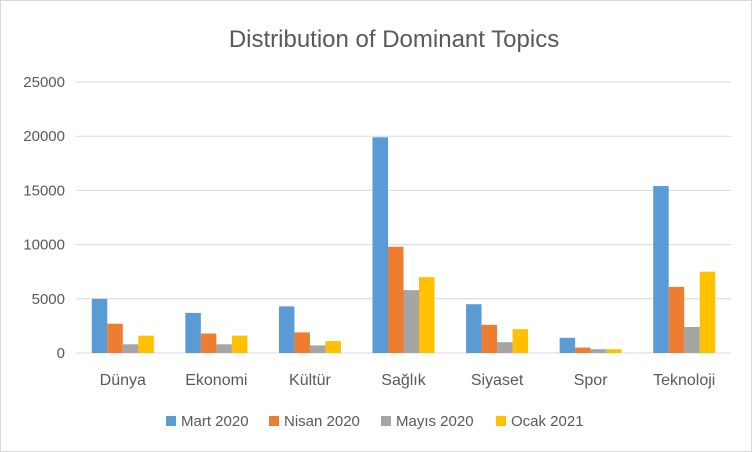 This screenshot has height=452, width=752. I want to click on x-category-label: Teknoloji, so click(684, 380).